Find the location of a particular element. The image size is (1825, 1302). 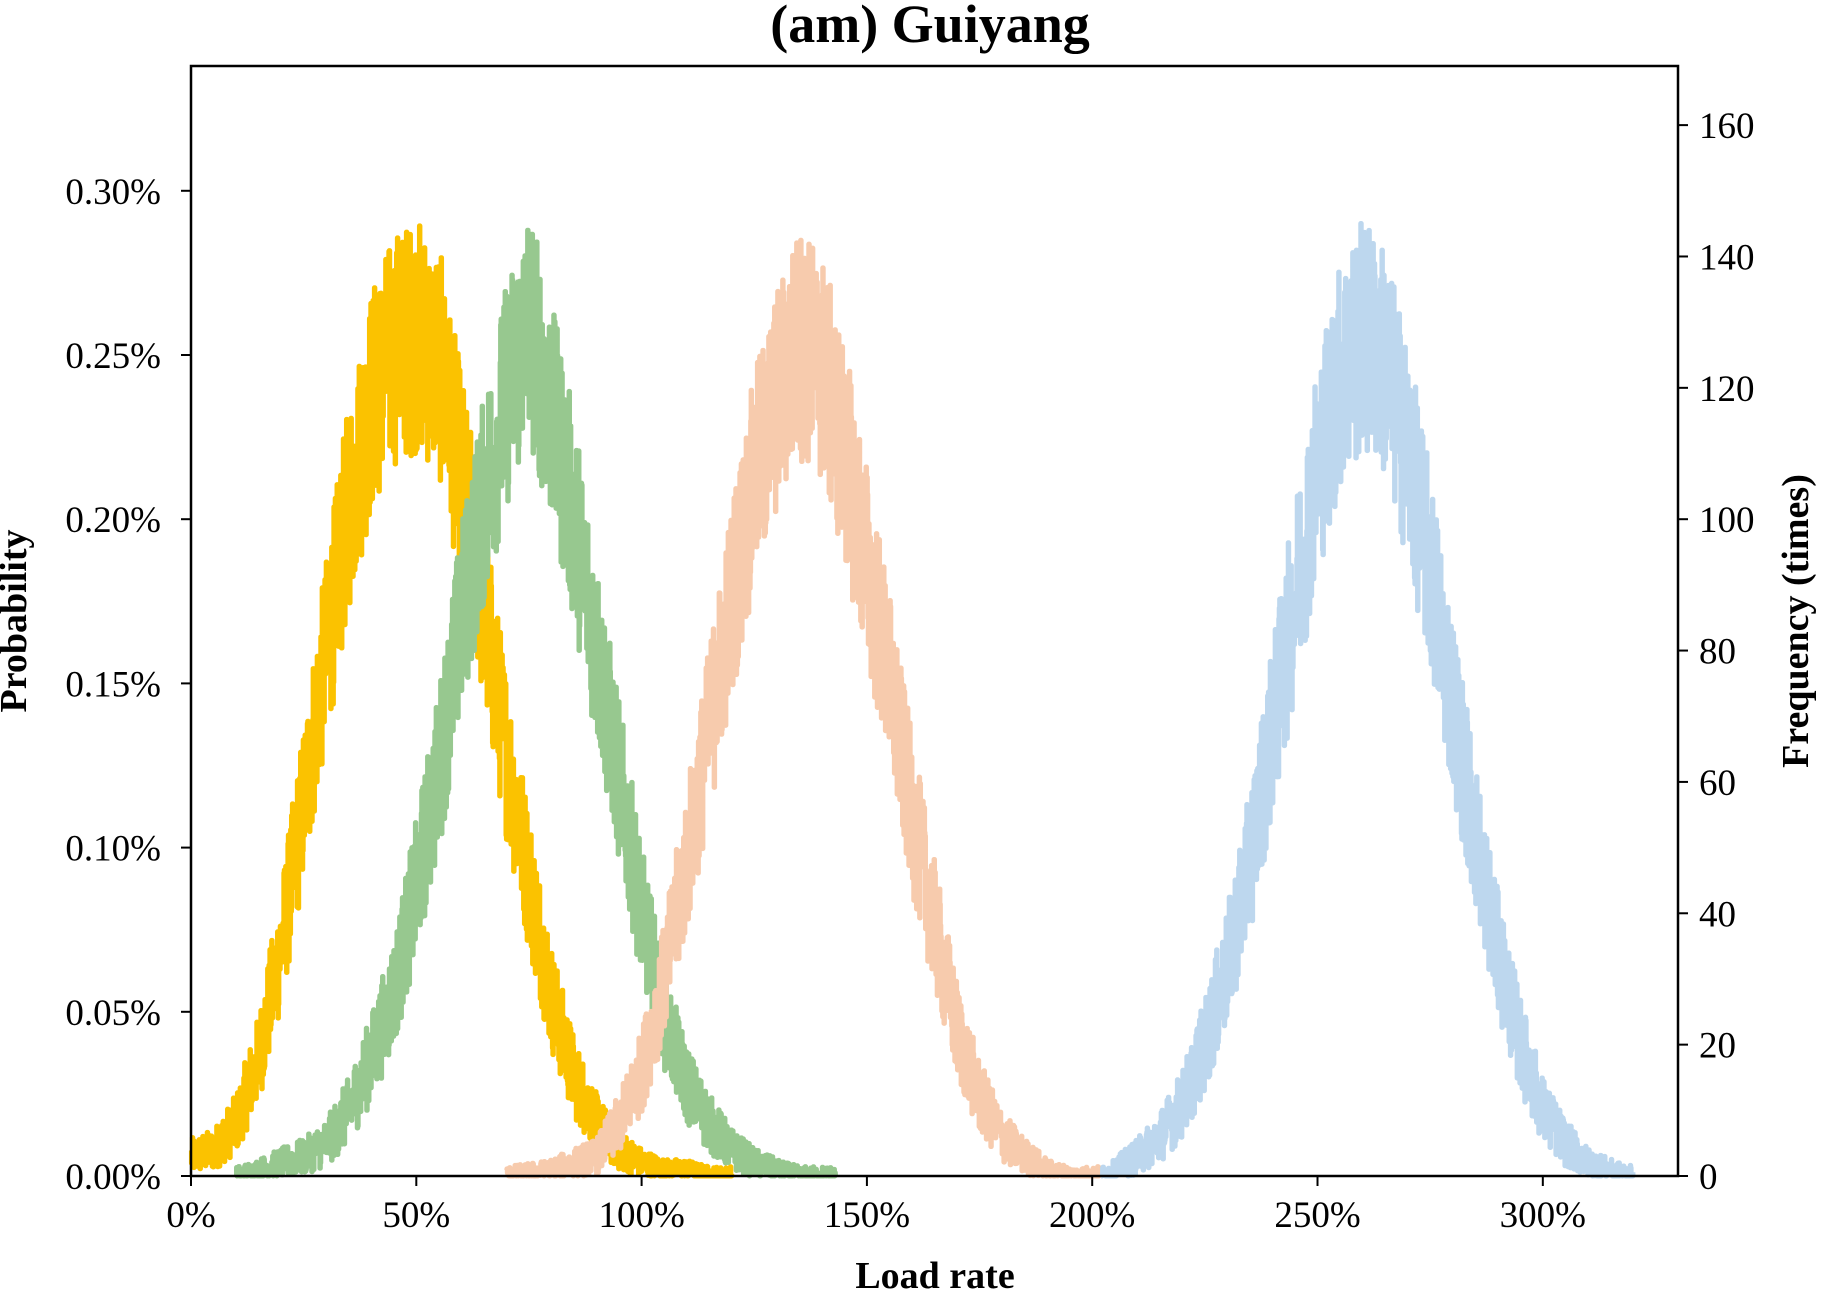

left-y-axis-title: Probability is located at coordinates (17, 621).